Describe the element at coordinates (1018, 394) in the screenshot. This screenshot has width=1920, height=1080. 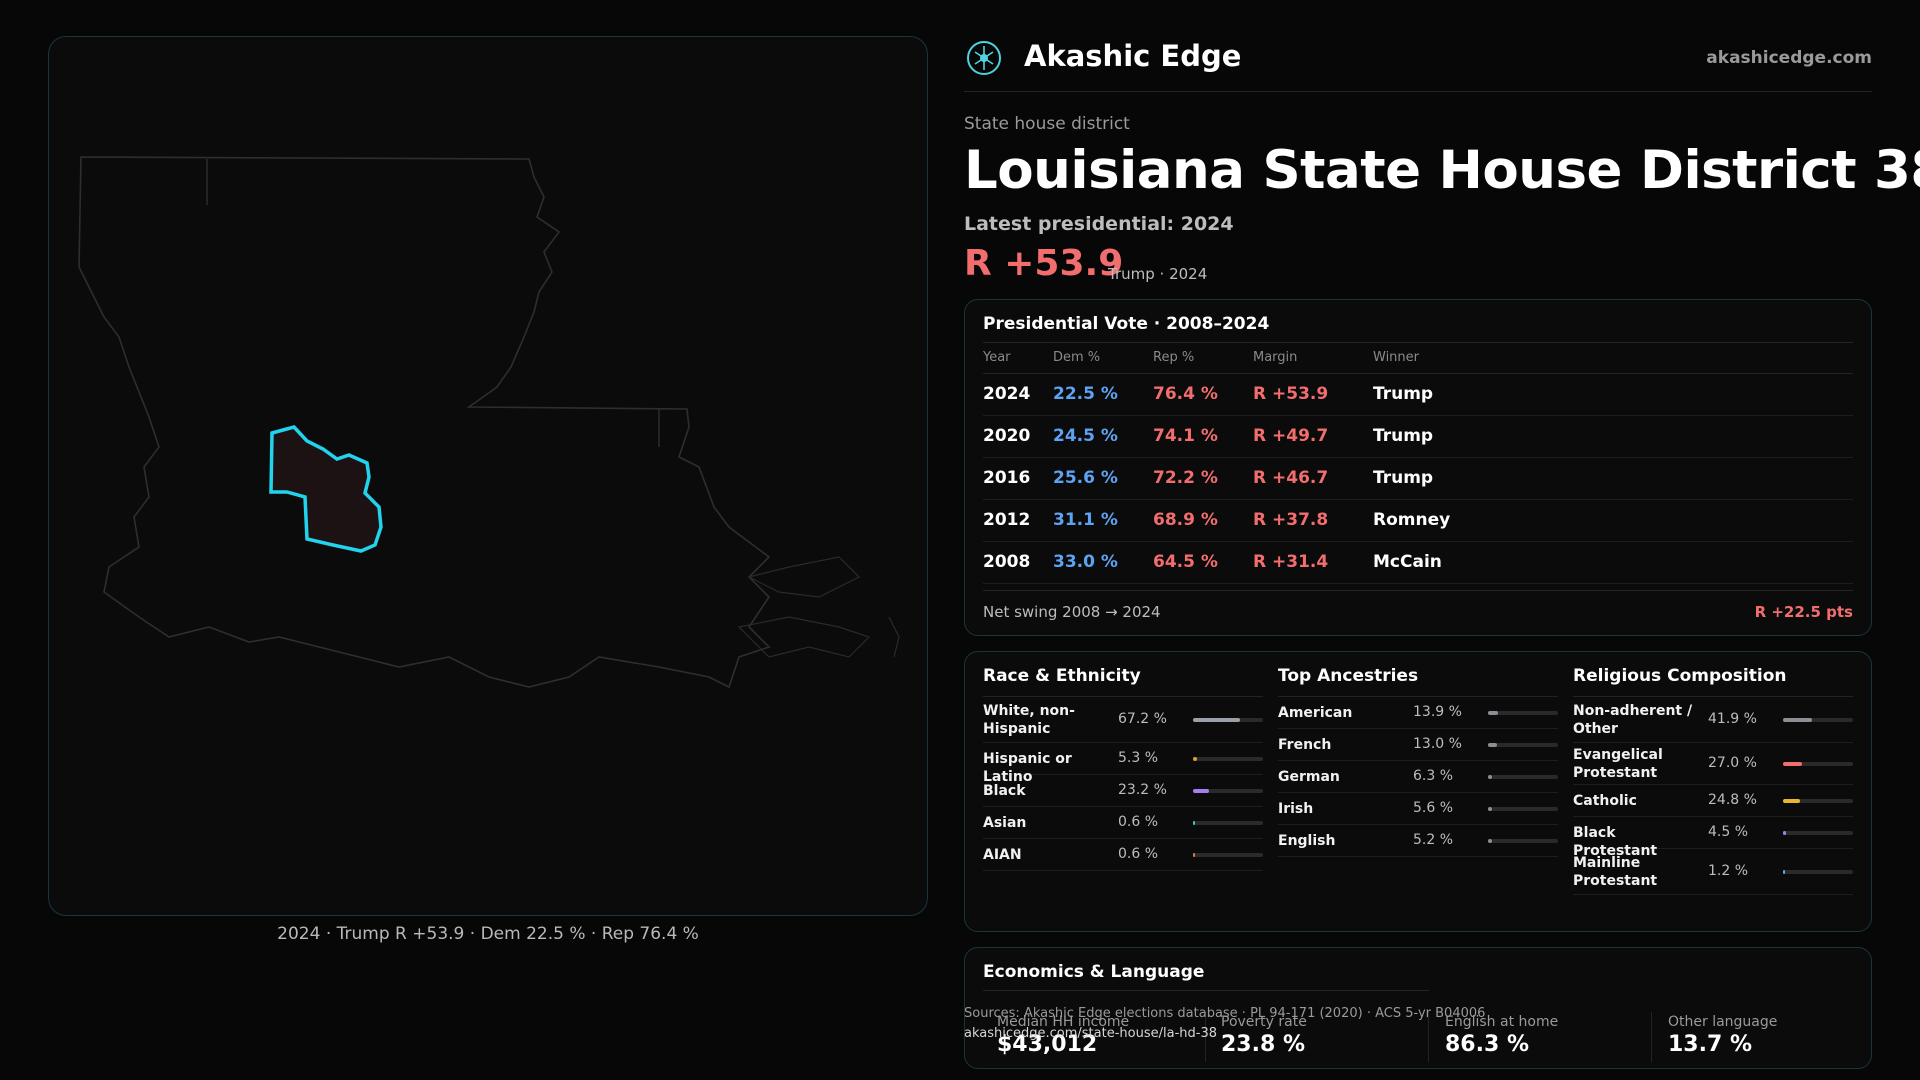
I see `year-cell: 2024` at that location.